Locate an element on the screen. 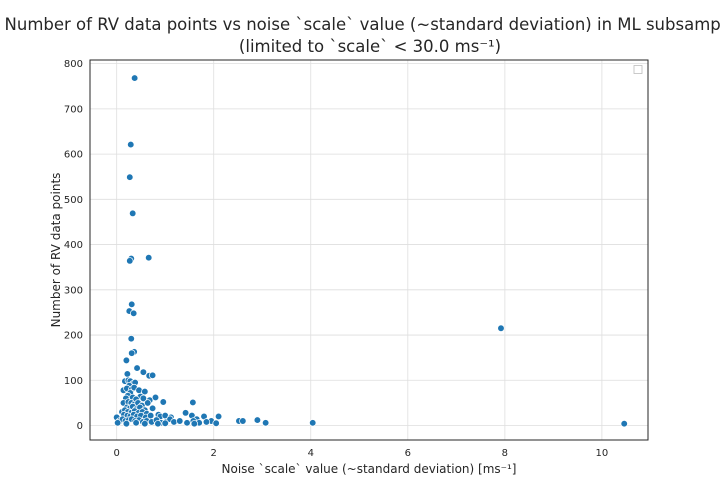 The height and width of the screenshot is (504, 720). x-tick-label: 8 is located at coordinates (505, 453).